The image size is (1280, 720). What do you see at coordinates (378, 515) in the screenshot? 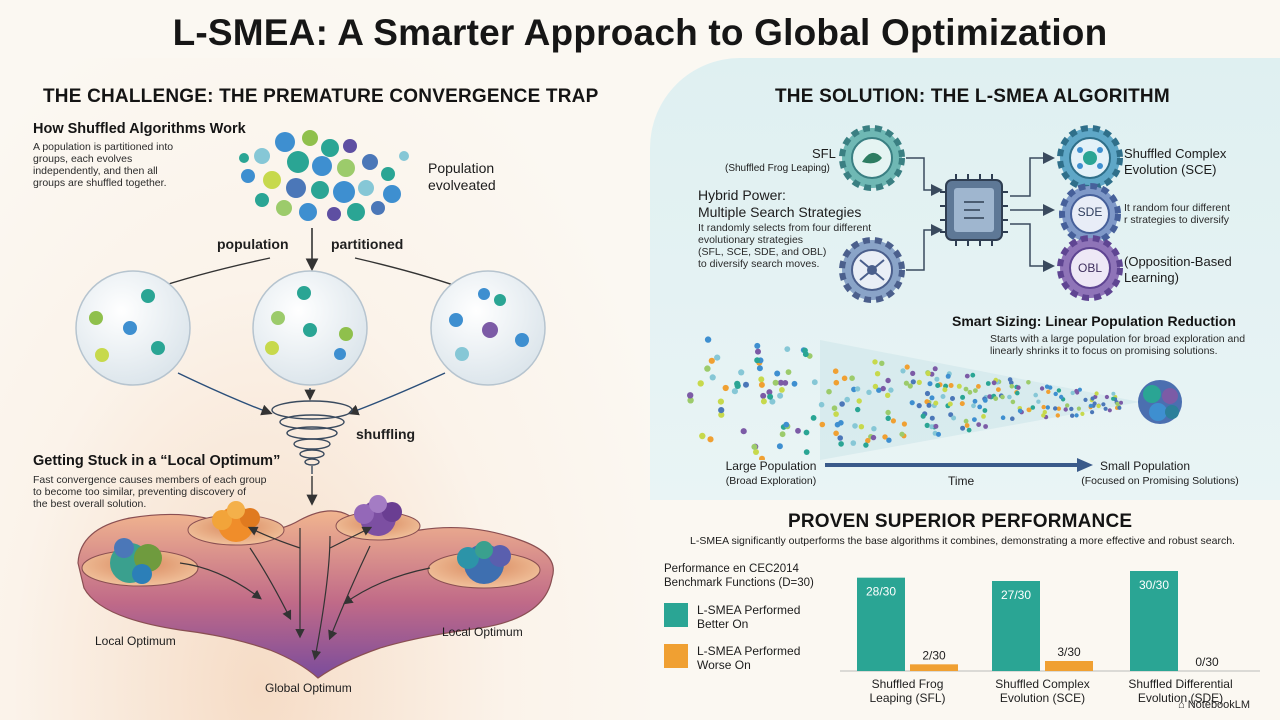
I see `cluster-purple` at bounding box center [378, 515].